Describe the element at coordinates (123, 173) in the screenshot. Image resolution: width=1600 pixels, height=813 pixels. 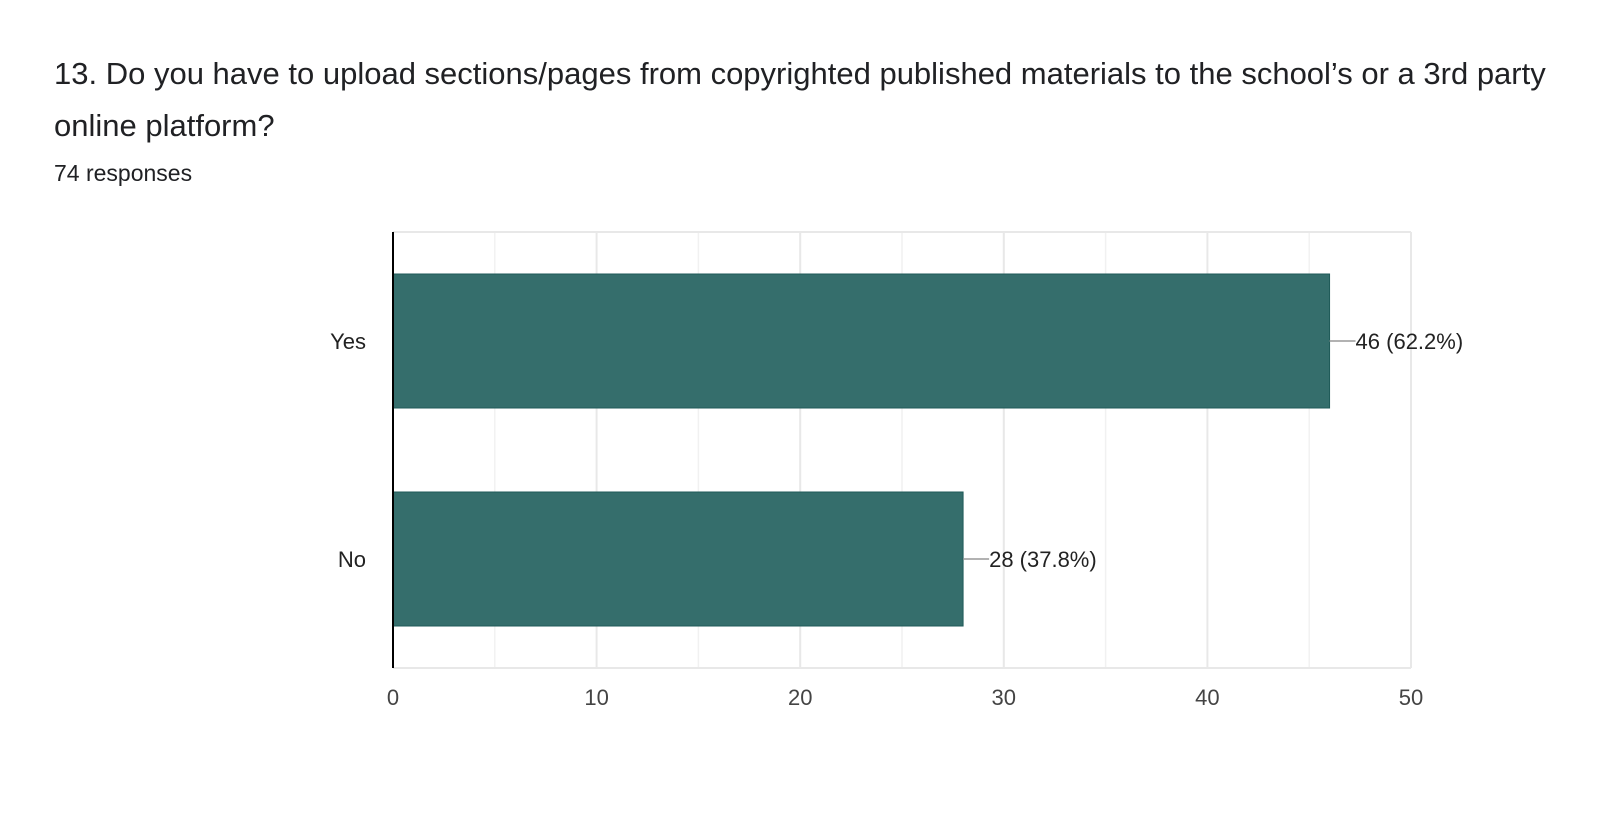
I see `response-count: 74 responses` at that location.